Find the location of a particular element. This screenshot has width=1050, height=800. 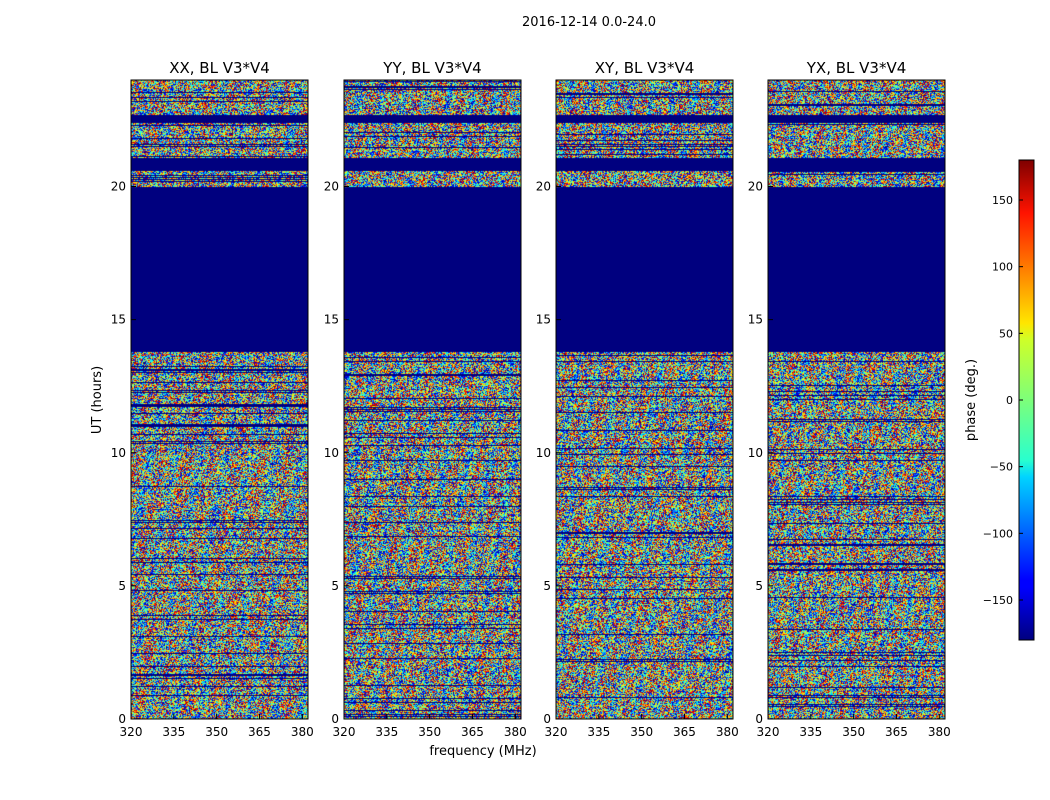

colorbar-tick-label: 150 is located at coordinates (1002, 200).